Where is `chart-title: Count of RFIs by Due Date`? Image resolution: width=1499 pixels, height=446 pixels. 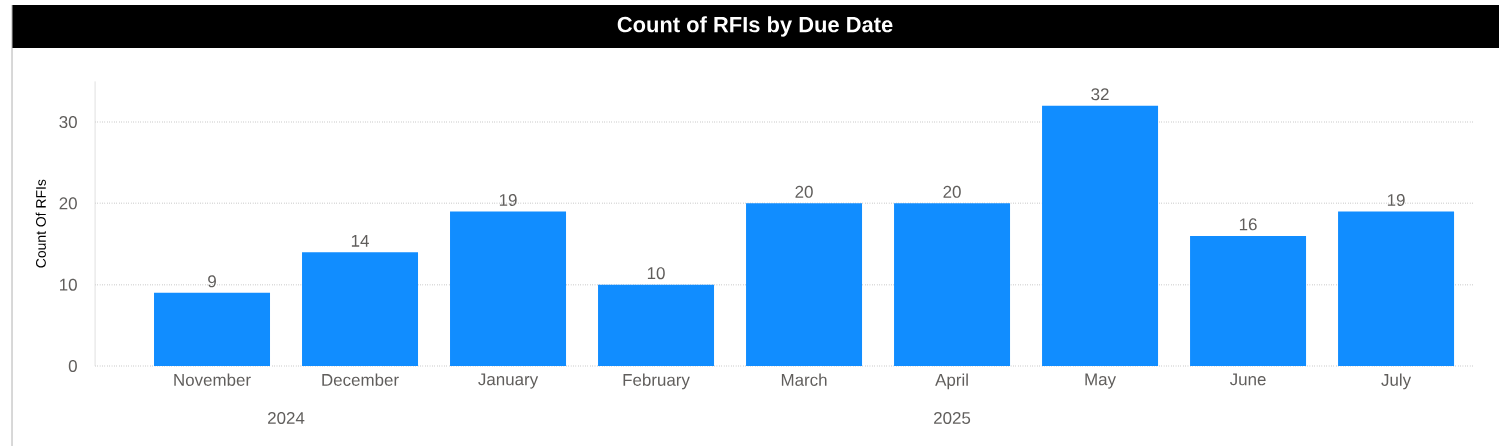
chart-title: Count of RFIs by Due Date is located at coordinates (755, 26).